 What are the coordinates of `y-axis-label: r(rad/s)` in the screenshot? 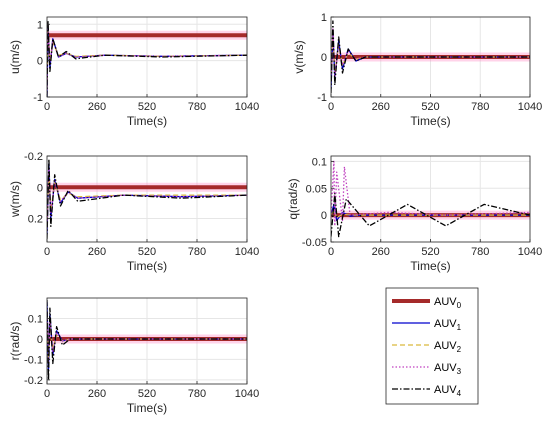 It's located at (15, 341).